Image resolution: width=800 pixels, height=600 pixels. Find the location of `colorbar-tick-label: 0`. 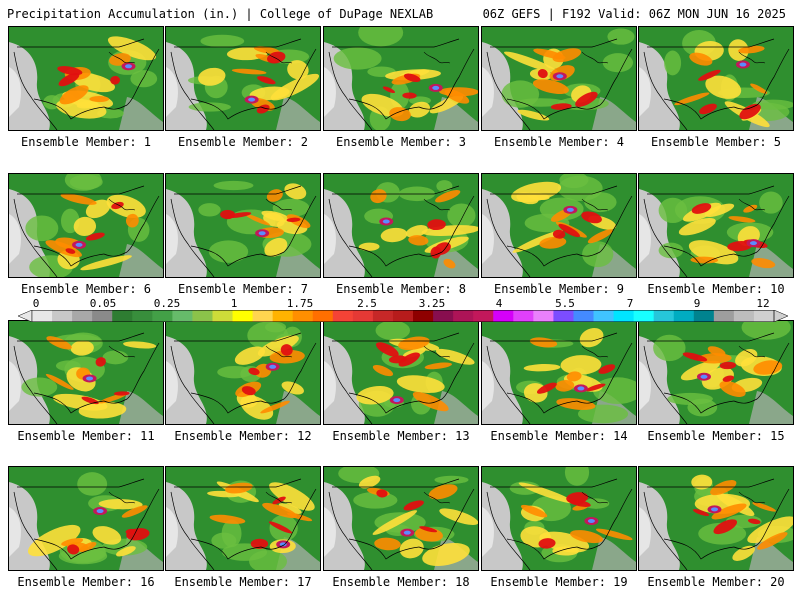

colorbar-tick-label: 0 is located at coordinates (36, 303).